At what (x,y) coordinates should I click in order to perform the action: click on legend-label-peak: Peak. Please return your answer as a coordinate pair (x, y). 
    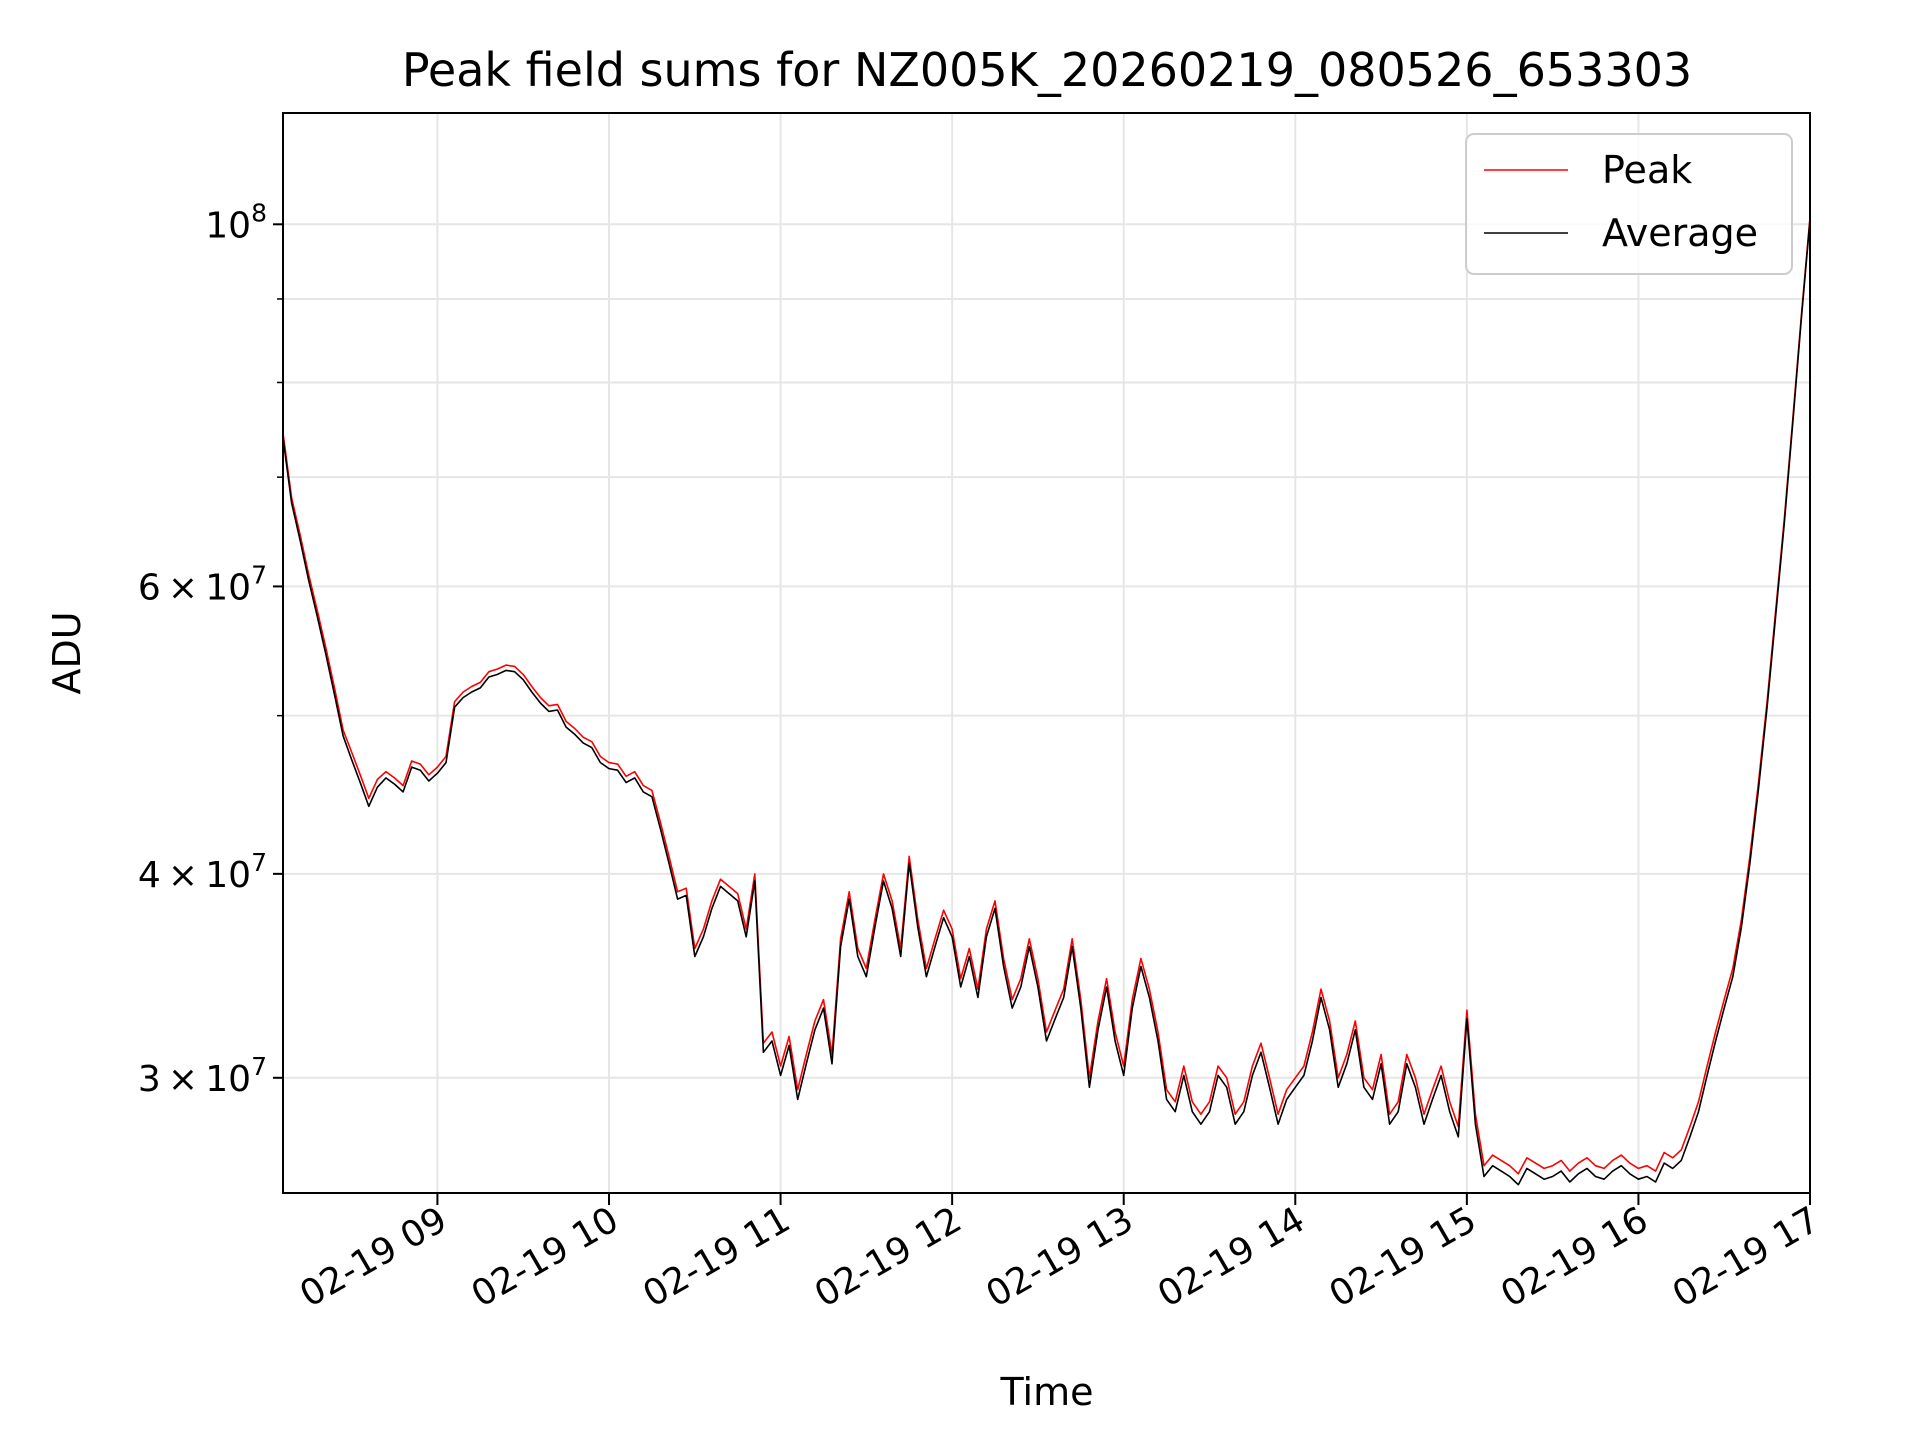
    Looking at the image, I should click on (1647, 170).